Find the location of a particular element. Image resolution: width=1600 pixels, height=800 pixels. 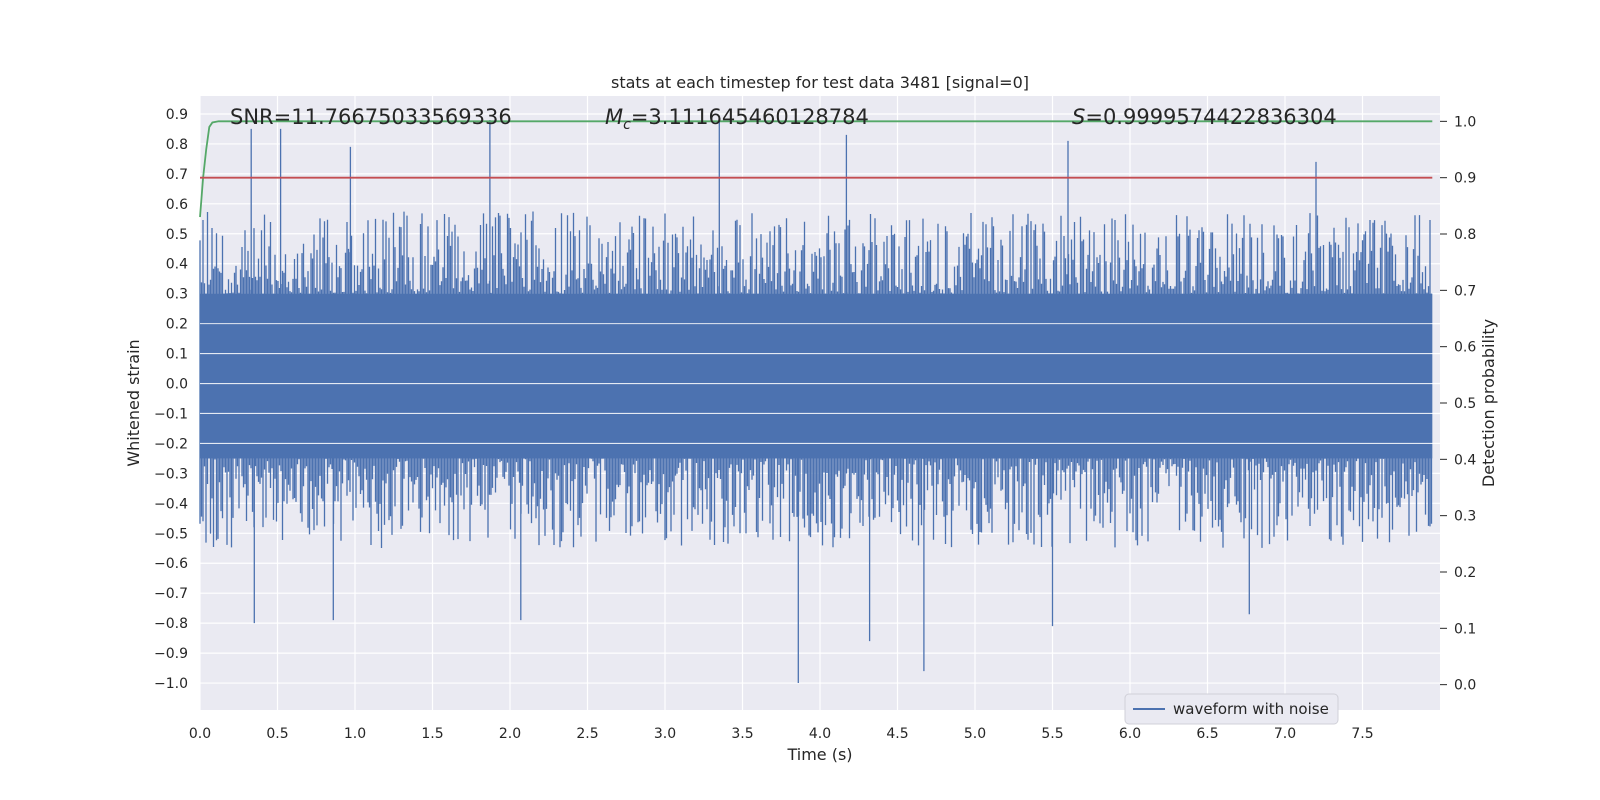

right-tick-label: 0.6 is located at coordinates (1465, 348).